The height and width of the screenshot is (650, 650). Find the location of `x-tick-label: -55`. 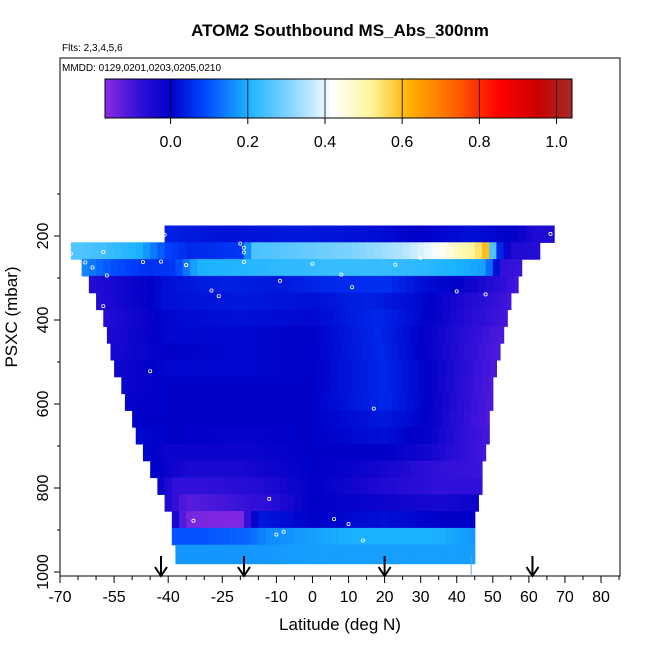

x-tick-label: -55 is located at coordinates (114, 597).